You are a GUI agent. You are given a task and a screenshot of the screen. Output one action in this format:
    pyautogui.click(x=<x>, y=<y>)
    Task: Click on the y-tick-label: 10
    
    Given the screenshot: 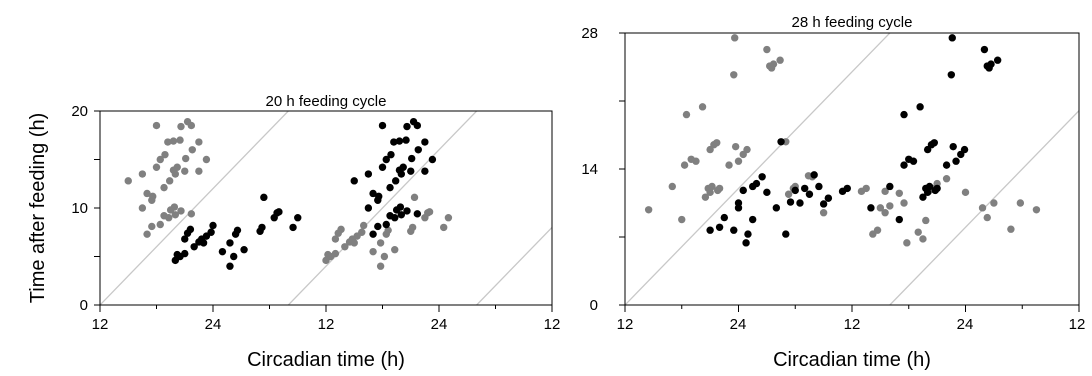 What is the action you would take?
    pyautogui.click(x=79, y=208)
    